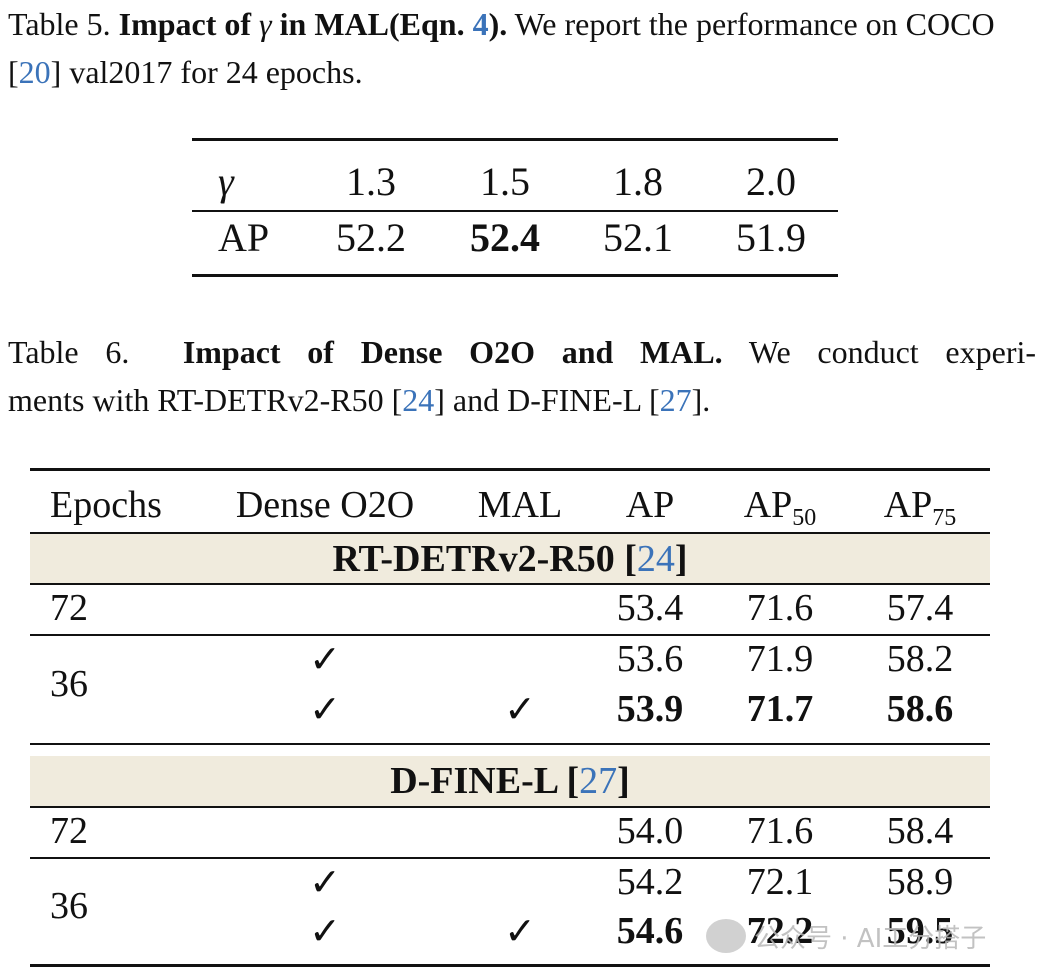  Describe the element at coordinates (638, 237) in the screenshot. I see `ap-cell: 52.1` at that location.